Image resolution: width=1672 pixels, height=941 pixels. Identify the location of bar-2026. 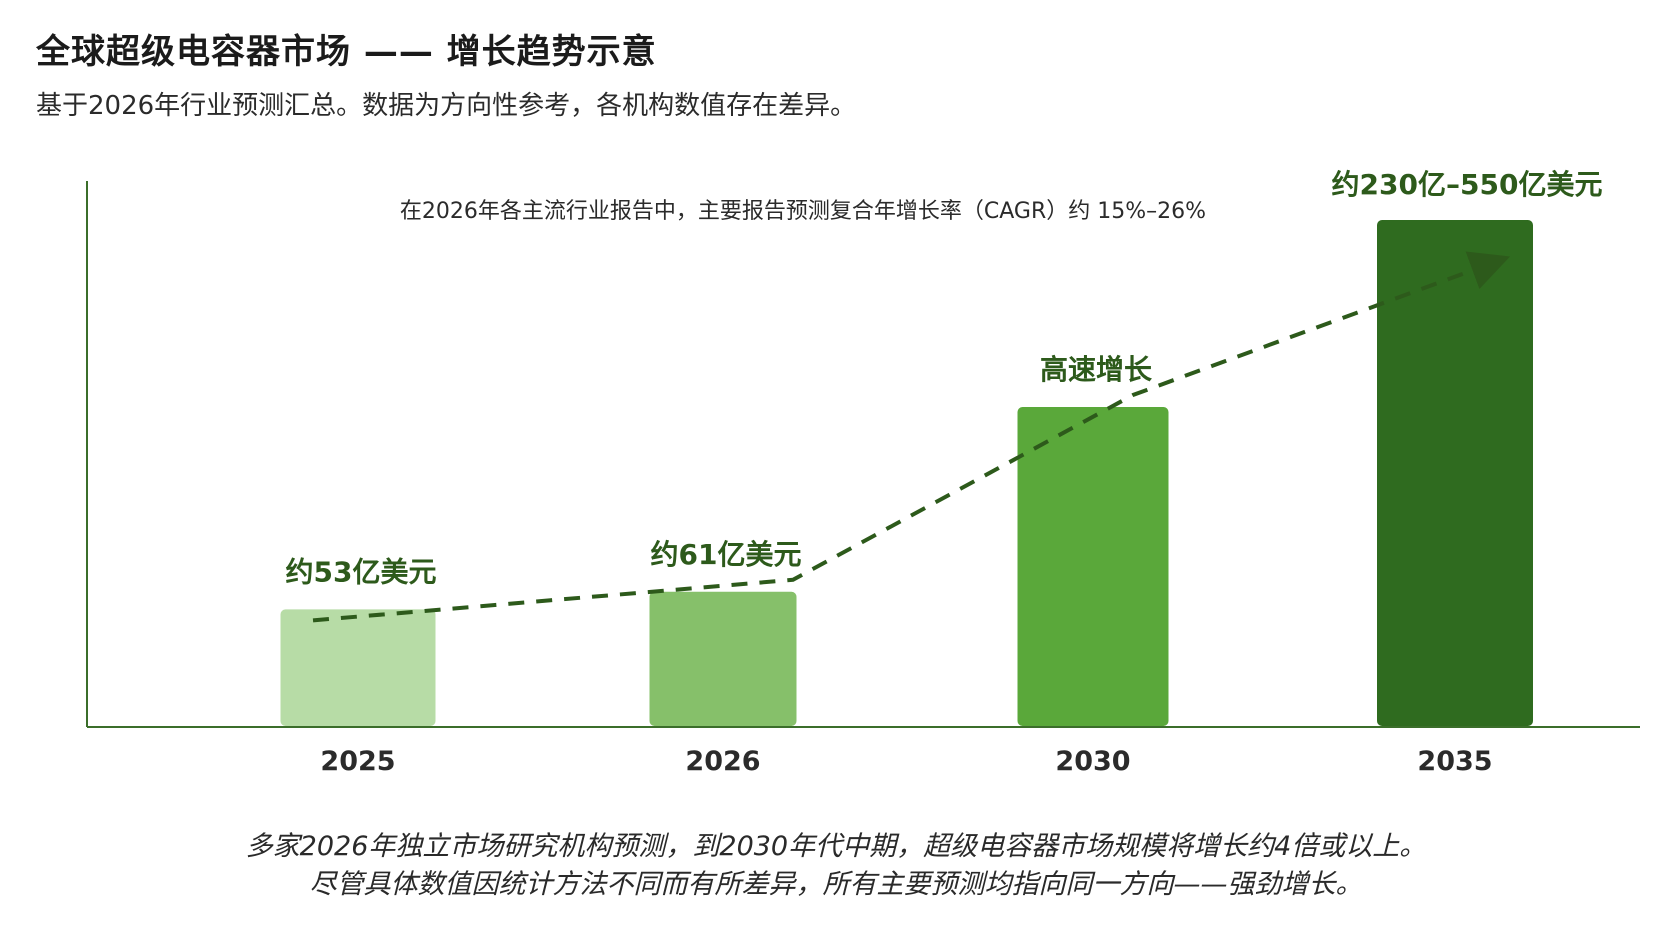
(723, 658).